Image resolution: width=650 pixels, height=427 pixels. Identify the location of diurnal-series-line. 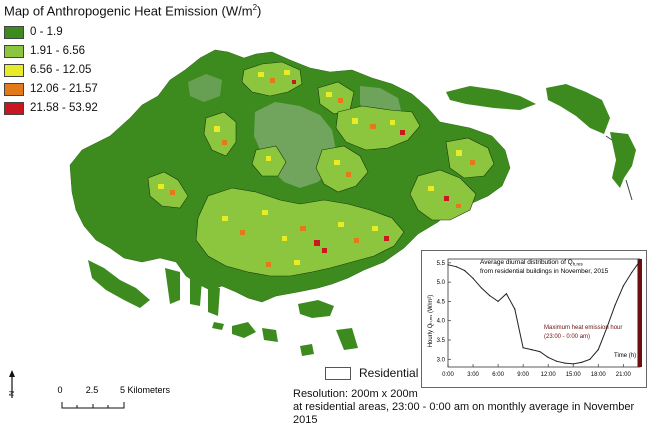
(544, 312).